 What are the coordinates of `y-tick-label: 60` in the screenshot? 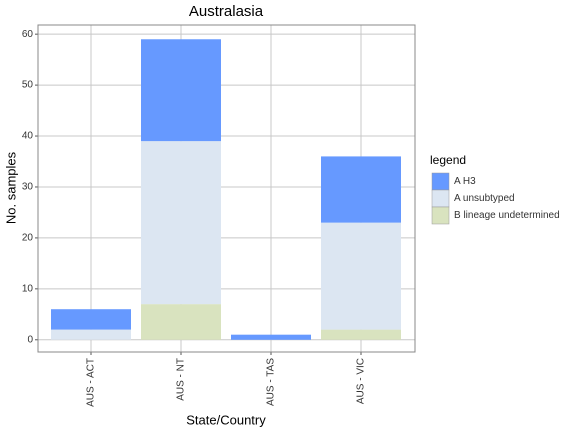 It's located at (28, 34).